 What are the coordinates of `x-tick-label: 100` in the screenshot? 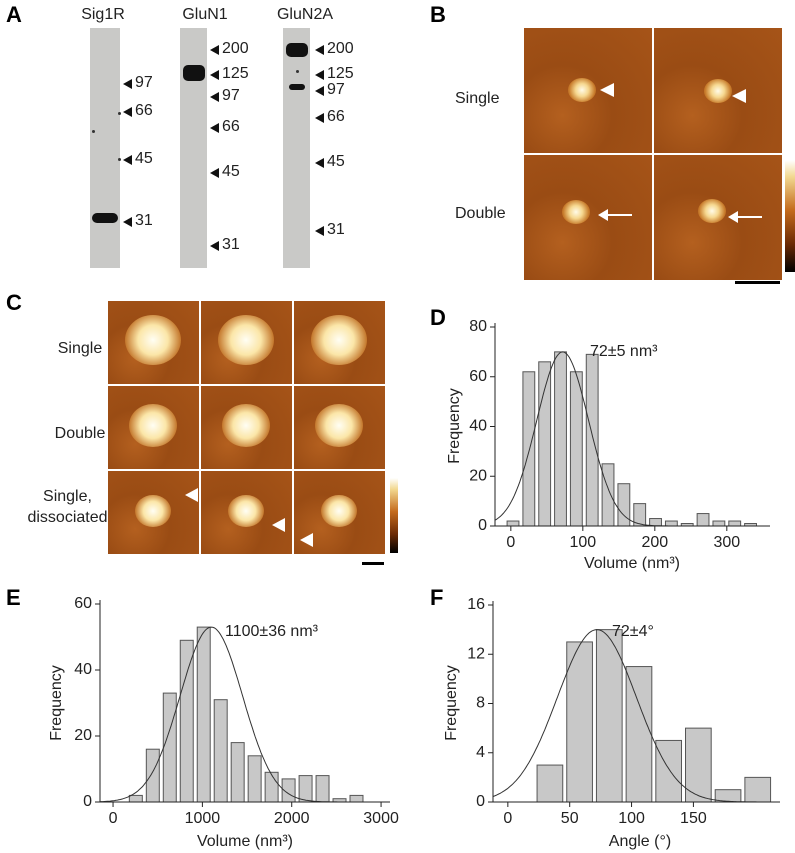 It's located at (631, 818).